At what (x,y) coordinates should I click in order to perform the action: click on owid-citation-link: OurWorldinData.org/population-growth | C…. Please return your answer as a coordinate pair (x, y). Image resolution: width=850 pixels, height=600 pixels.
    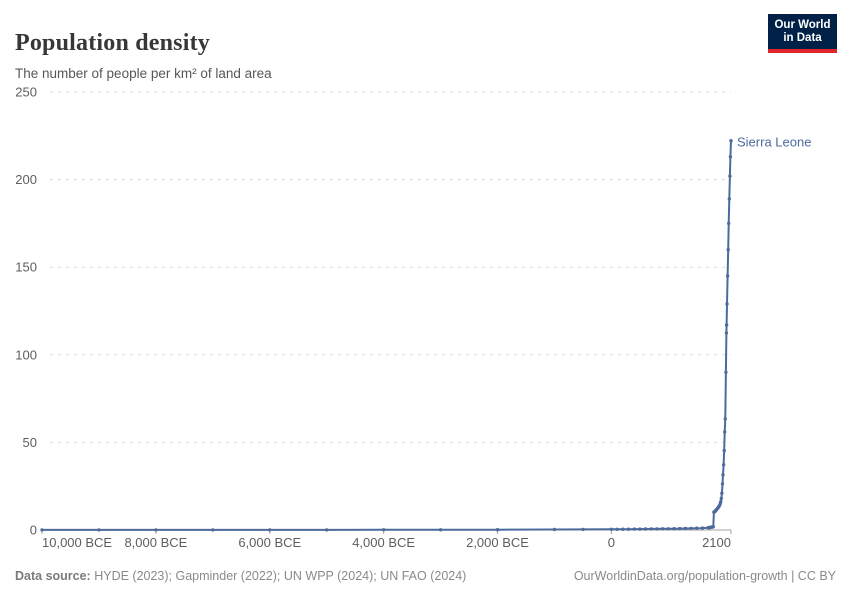
    Looking at the image, I should click on (704, 576).